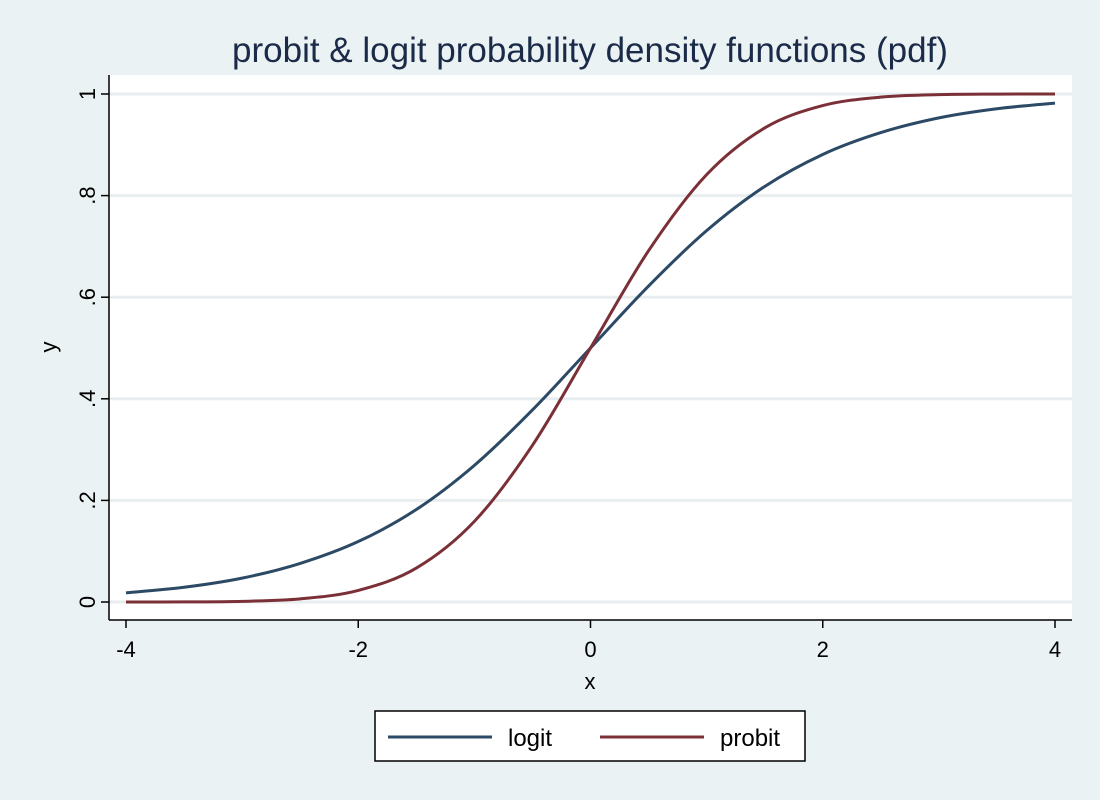 The width and height of the screenshot is (1100, 800). Describe the element at coordinates (590, 736) in the screenshot. I see `legend: logit probit` at that location.